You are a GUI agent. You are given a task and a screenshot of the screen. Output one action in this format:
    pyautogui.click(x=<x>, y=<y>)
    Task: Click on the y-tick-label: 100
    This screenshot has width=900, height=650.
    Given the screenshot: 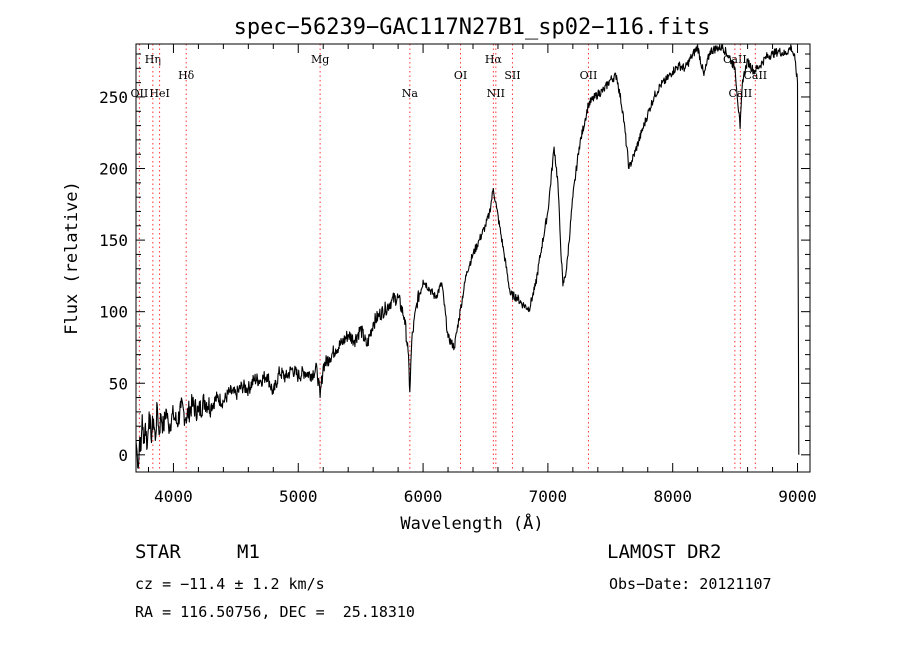 What is the action you would take?
    pyautogui.click(x=113, y=312)
    